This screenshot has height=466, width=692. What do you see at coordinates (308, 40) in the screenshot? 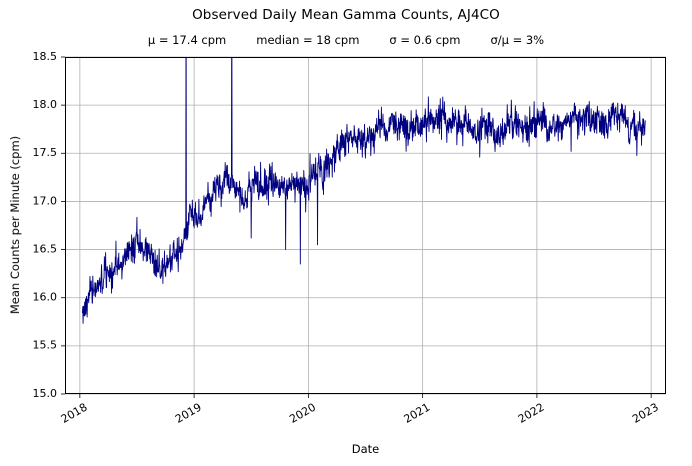
I see `stat-median: median = 18 cpm` at bounding box center [308, 40].